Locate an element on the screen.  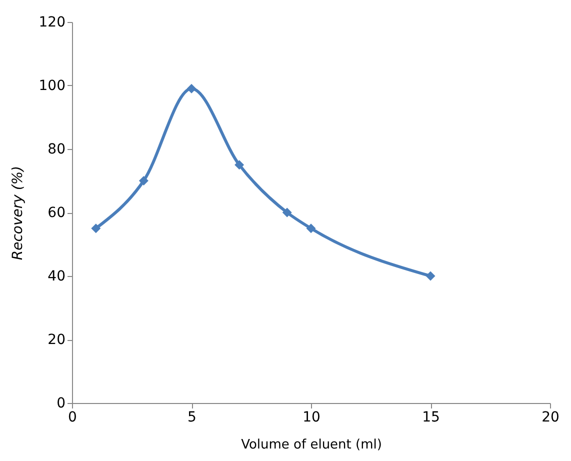
y-tick-label: 40 is located at coordinates (57, 276).